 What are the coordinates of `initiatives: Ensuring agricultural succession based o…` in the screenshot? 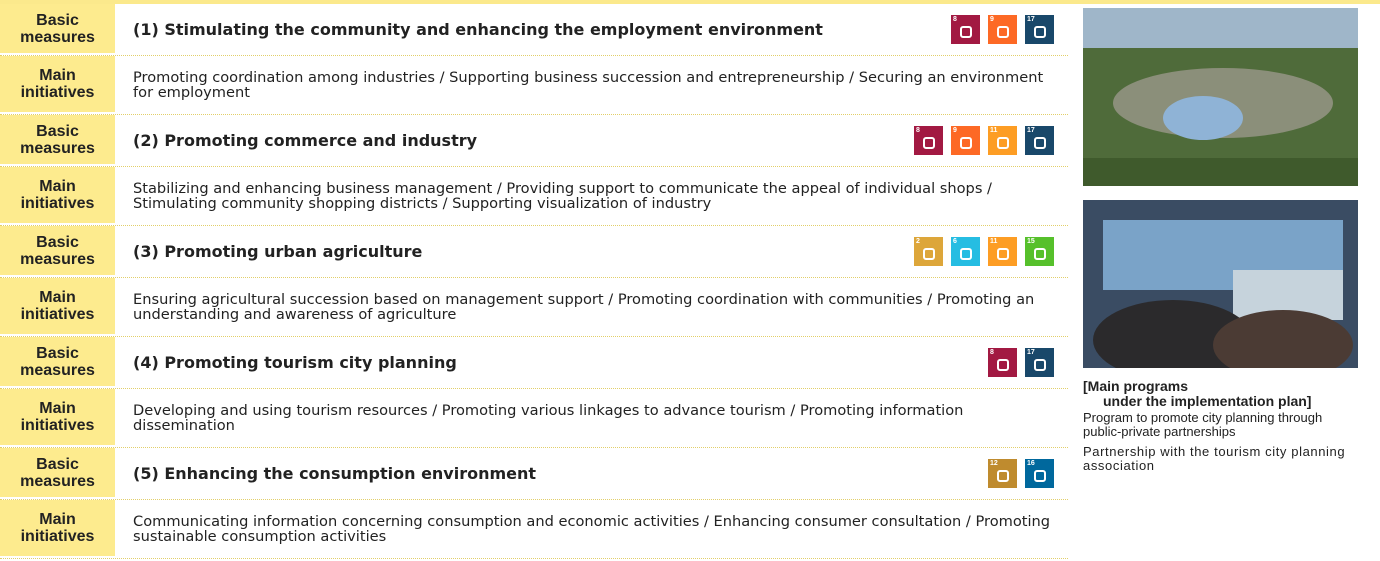 It's located at (584, 307).